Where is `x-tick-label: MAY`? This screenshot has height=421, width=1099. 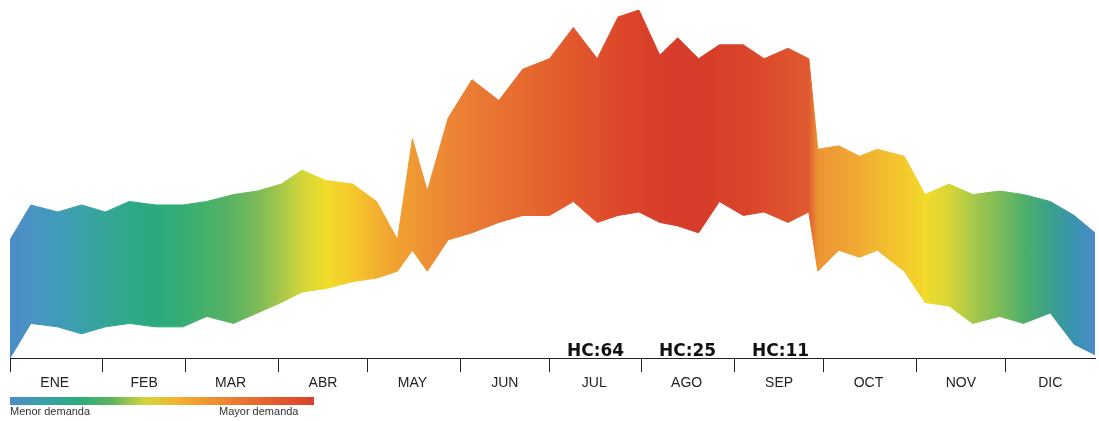
x-tick-label: MAY is located at coordinates (412, 382).